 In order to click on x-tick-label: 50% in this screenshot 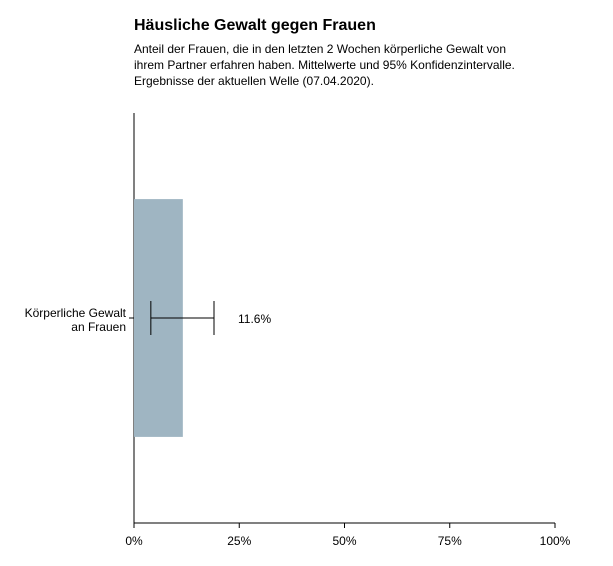, I will do `click(344, 541)`.